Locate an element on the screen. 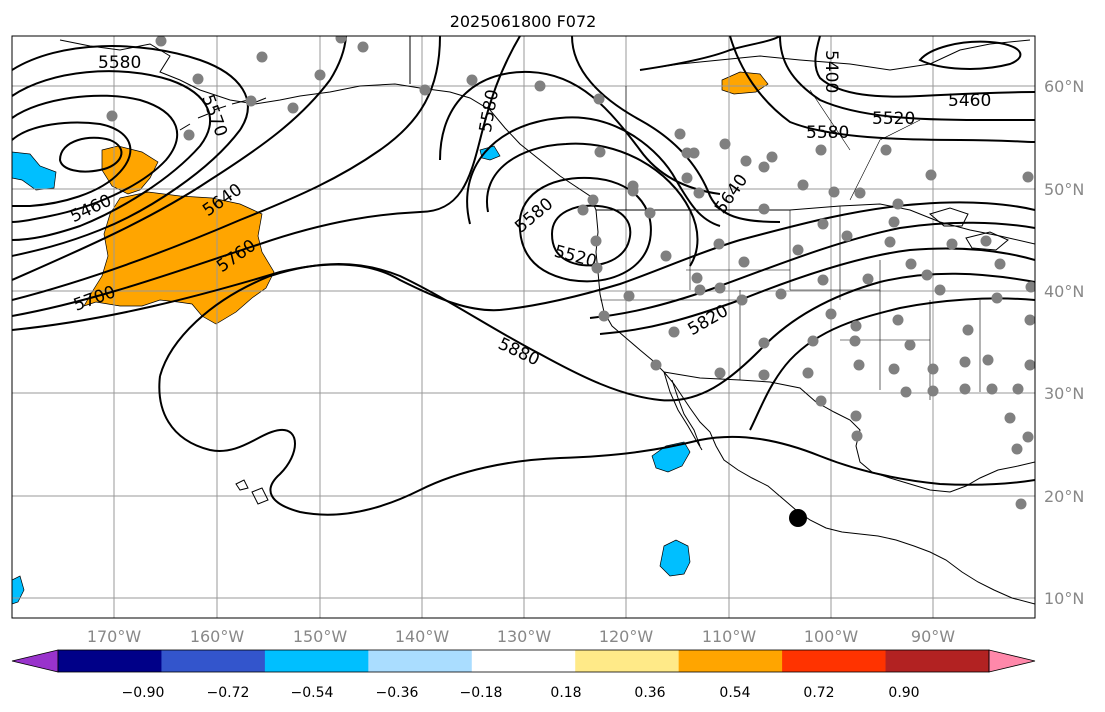 Image resolution: width=1105 pixels, height=712 pixels. colorbar-extension-low is located at coordinates (35, 661).